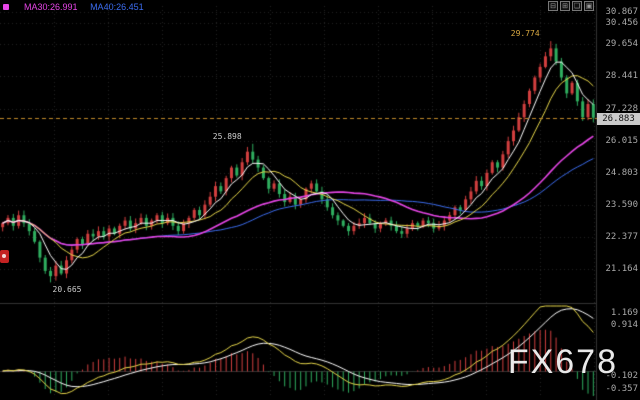 This screenshot has width=640, height=400. Describe the element at coordinates (621, 388) in the screenshot. I see `axis-label: -0.357` at that location.